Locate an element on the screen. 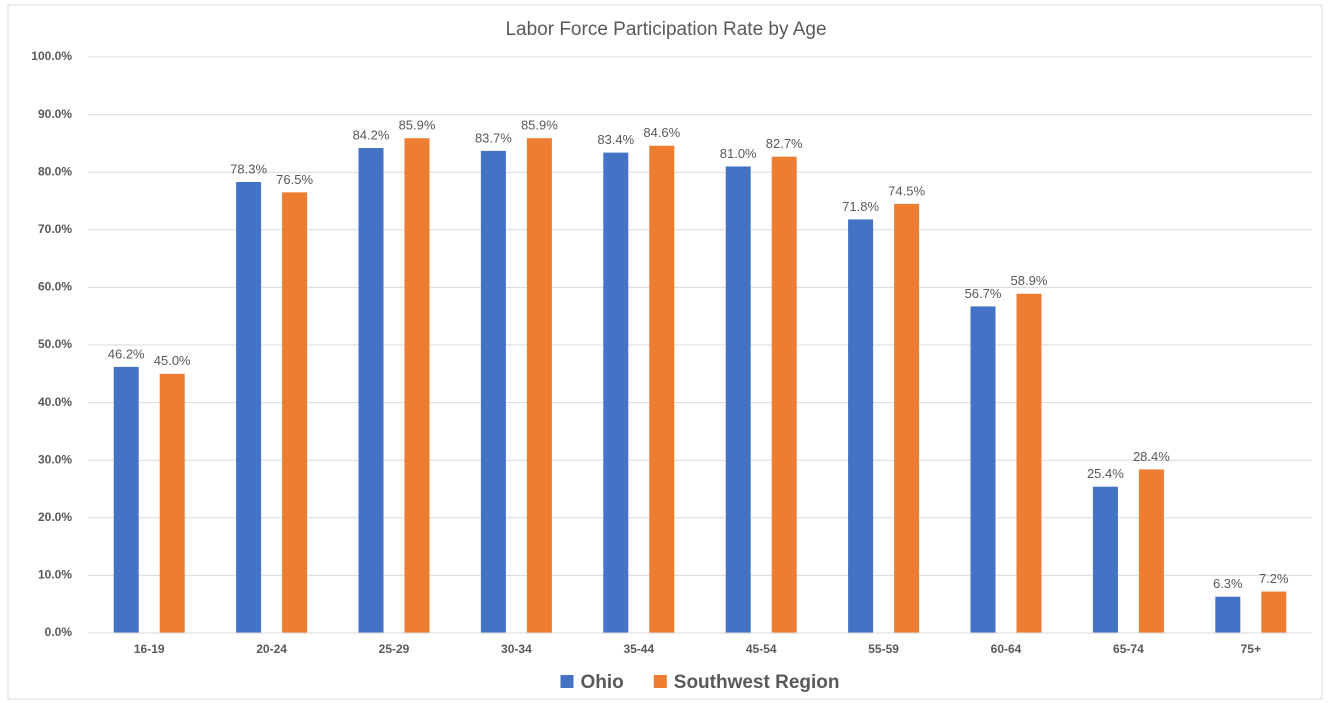 This screenshot has height=703, width=1331. data-label: 81.0% is located at coordinates (738, 153).